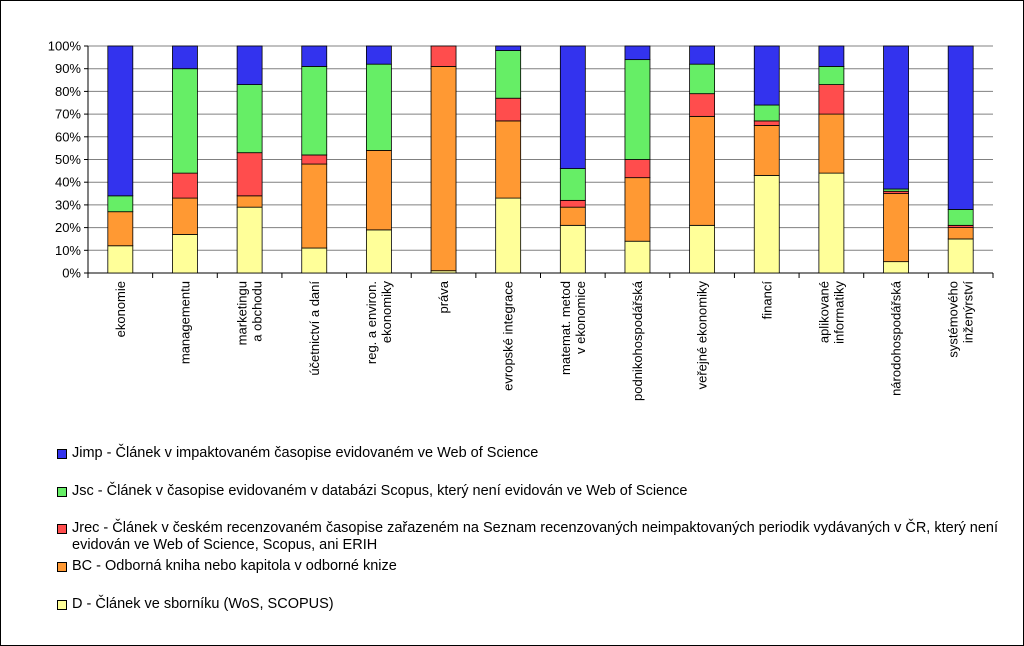 This screenshot has width=1024, height=646. What do you see at coordinates (896, 338) in the screenshot?
I see `x-tick-label: národohospodářská` at bounding box center [896, 338].